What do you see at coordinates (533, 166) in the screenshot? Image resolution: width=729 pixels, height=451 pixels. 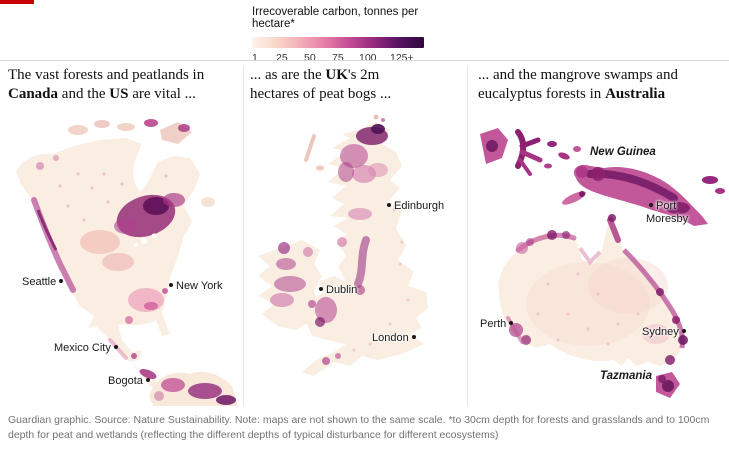 I see `indonesia-islands` at bounding box center [533, 166].